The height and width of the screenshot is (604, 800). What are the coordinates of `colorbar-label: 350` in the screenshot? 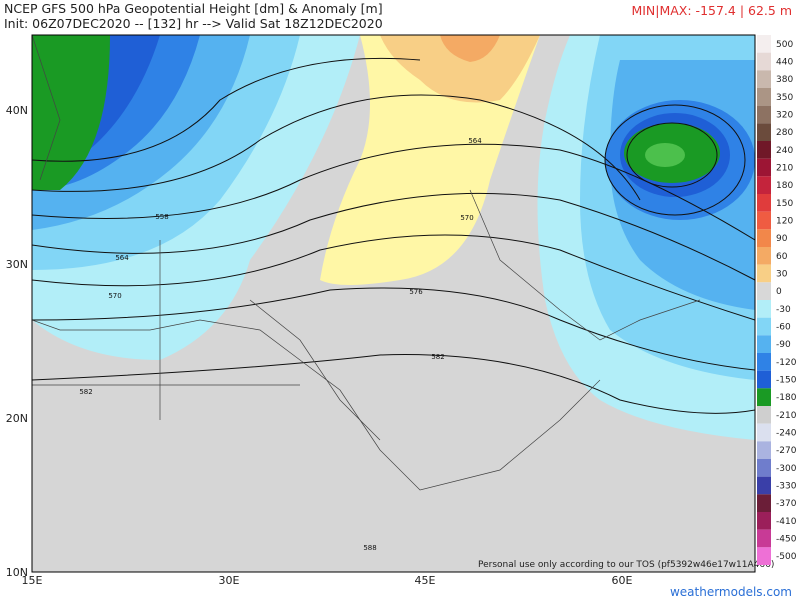 It's located at (784, 98).